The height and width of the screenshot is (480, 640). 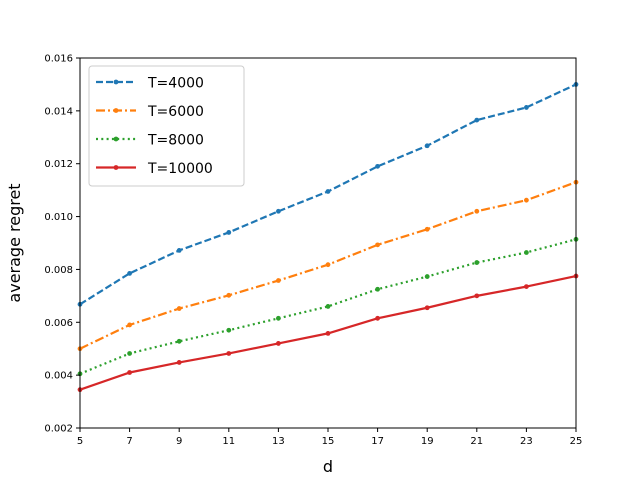 I want to click on legend-label: T=8000, so click(x=175, y=141).